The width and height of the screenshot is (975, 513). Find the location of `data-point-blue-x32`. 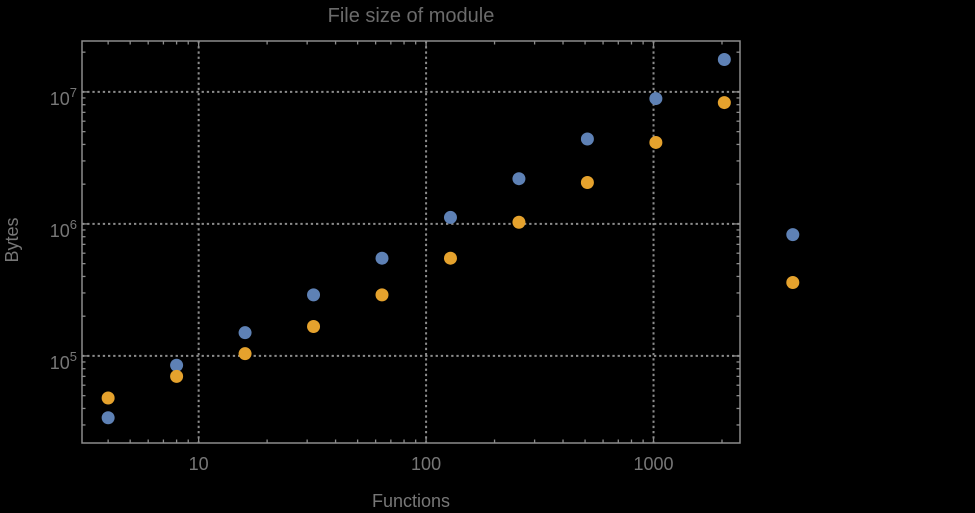

data-point-blue-x32 is located at coordinates (314, 295).